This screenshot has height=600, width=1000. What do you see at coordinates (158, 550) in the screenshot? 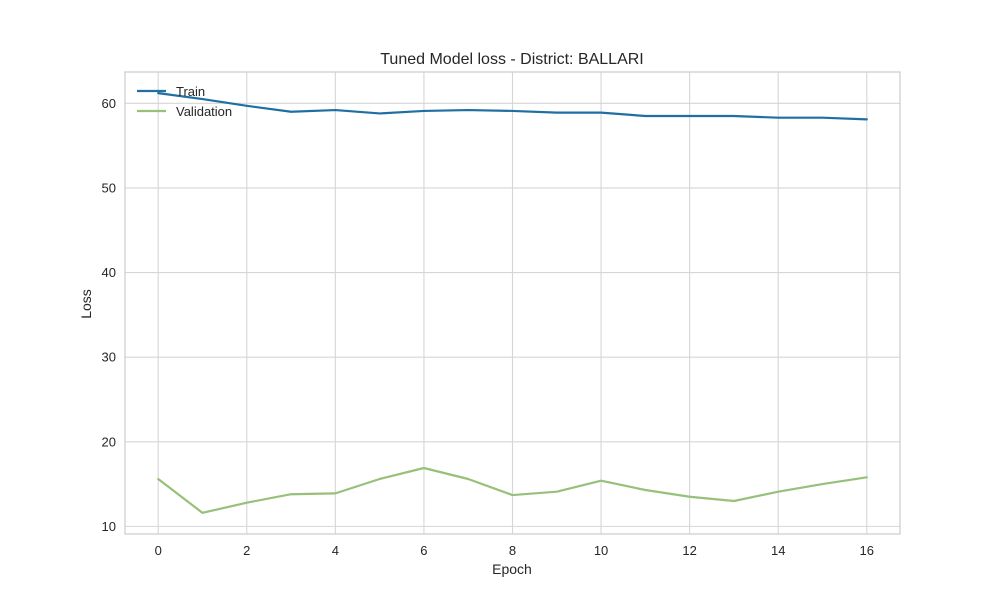
I see `x-tick-label: 0` at bounding box center [158, 550].